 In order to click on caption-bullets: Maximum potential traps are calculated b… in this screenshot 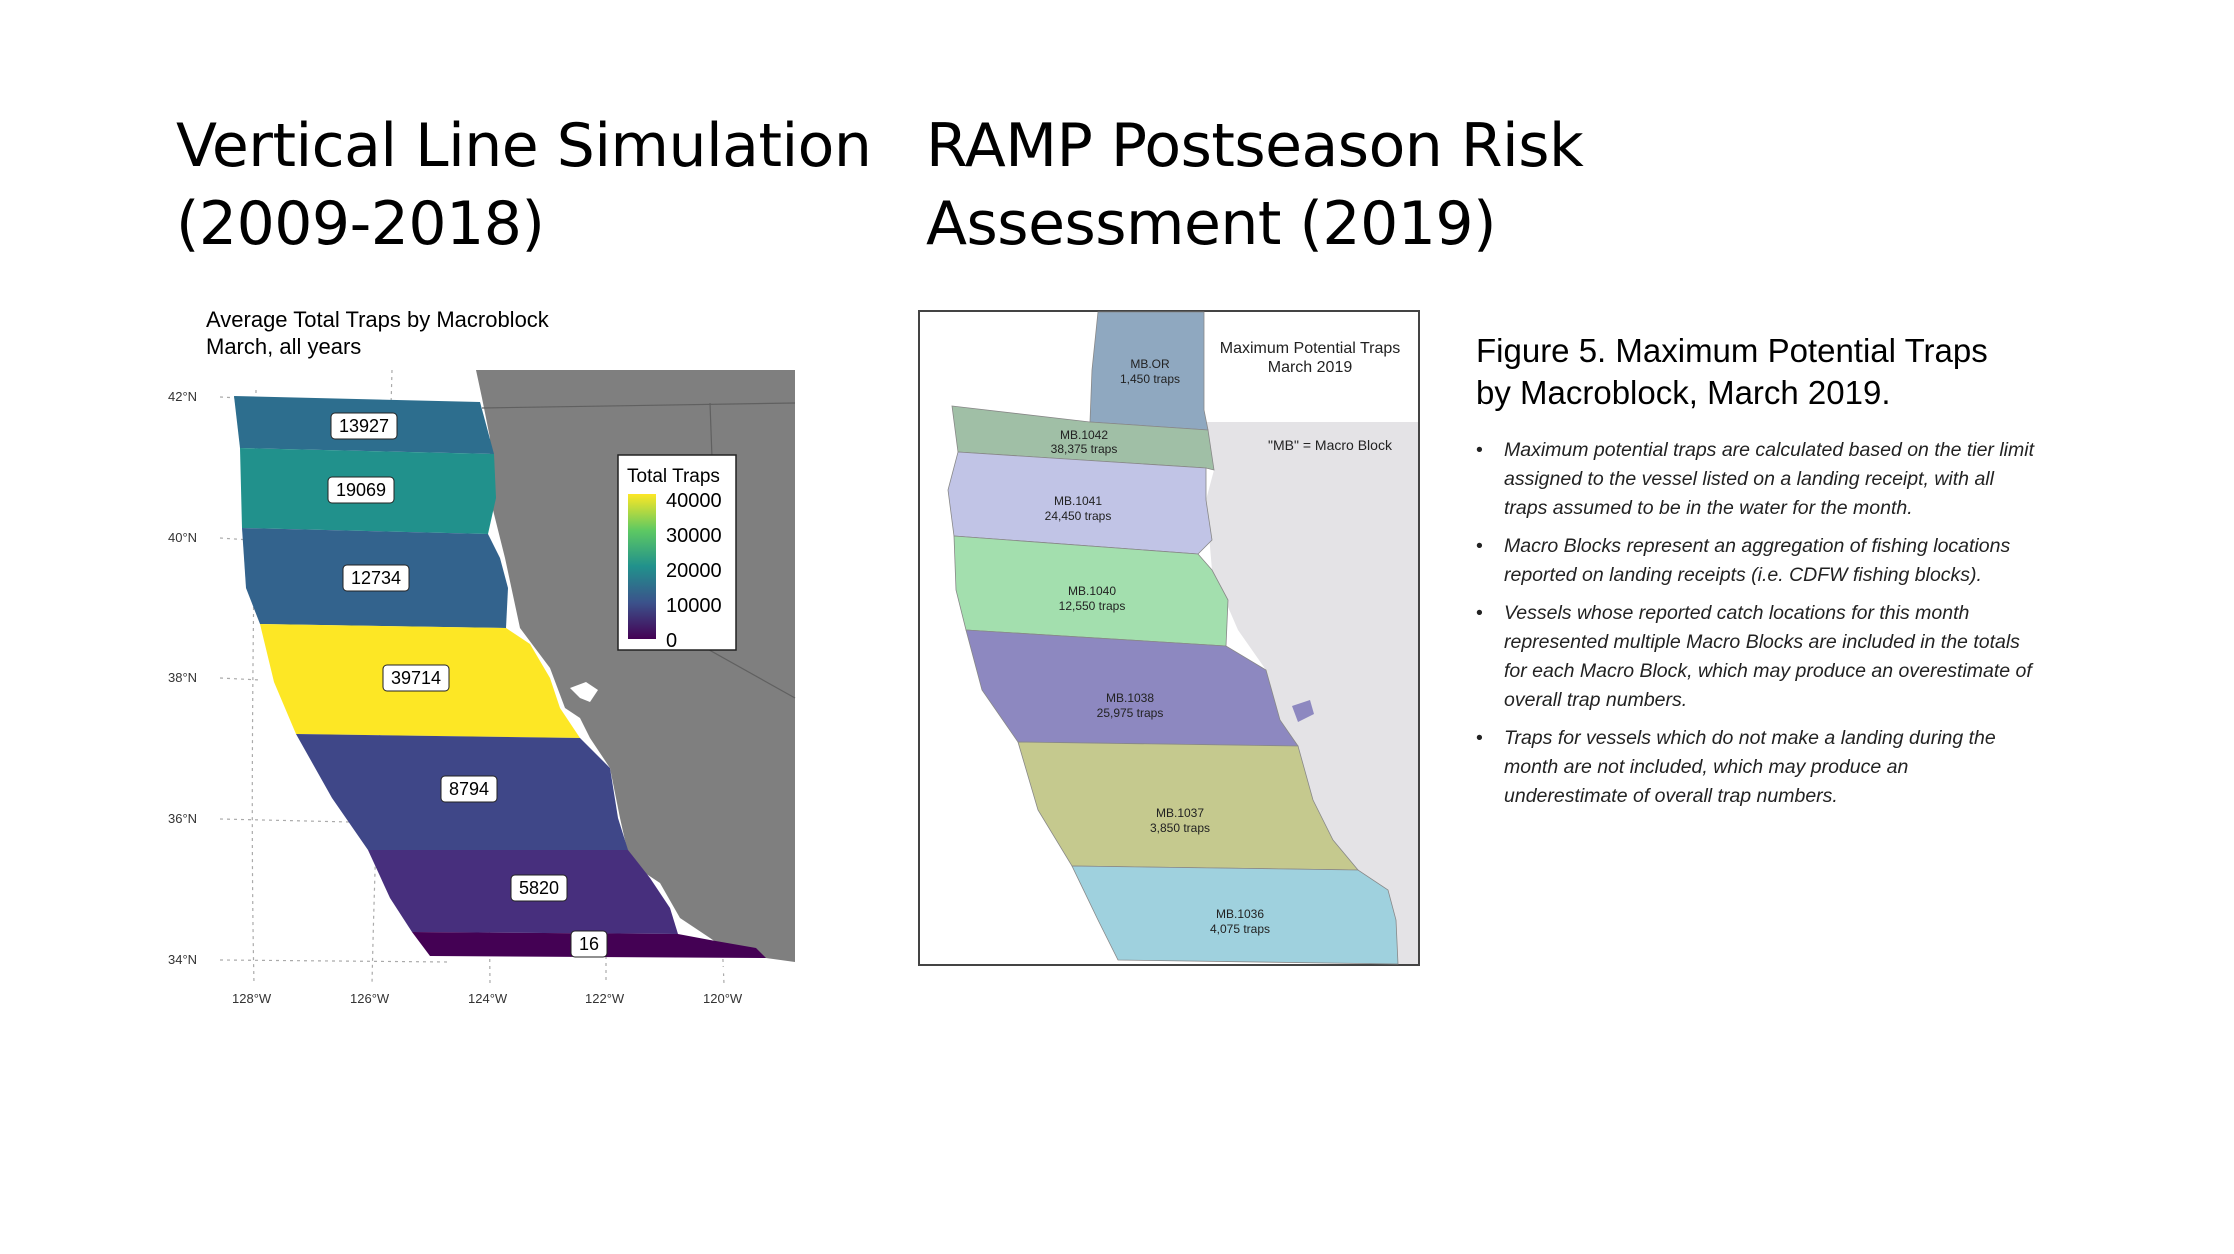, I will do `click(1756, 623)`.